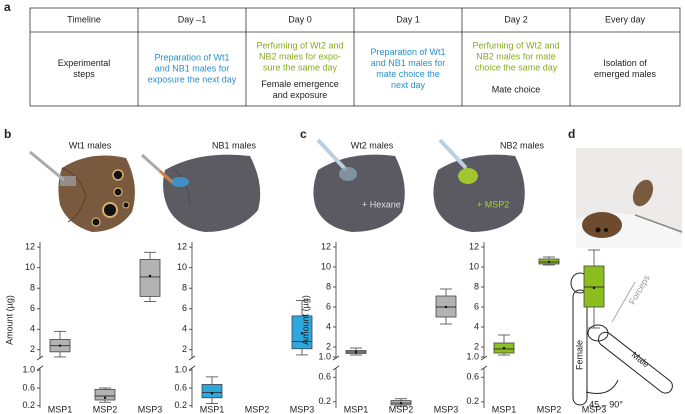  I want to click on table-cell-text: steps, so click(84, 74).